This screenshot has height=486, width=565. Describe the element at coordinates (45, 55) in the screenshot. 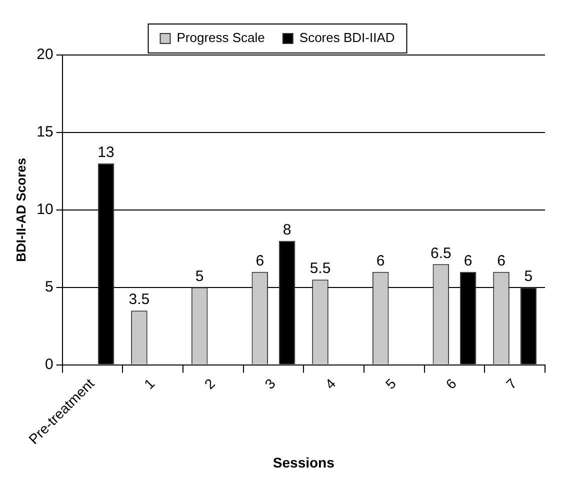

I see `y-tick-label: 20` at that location.